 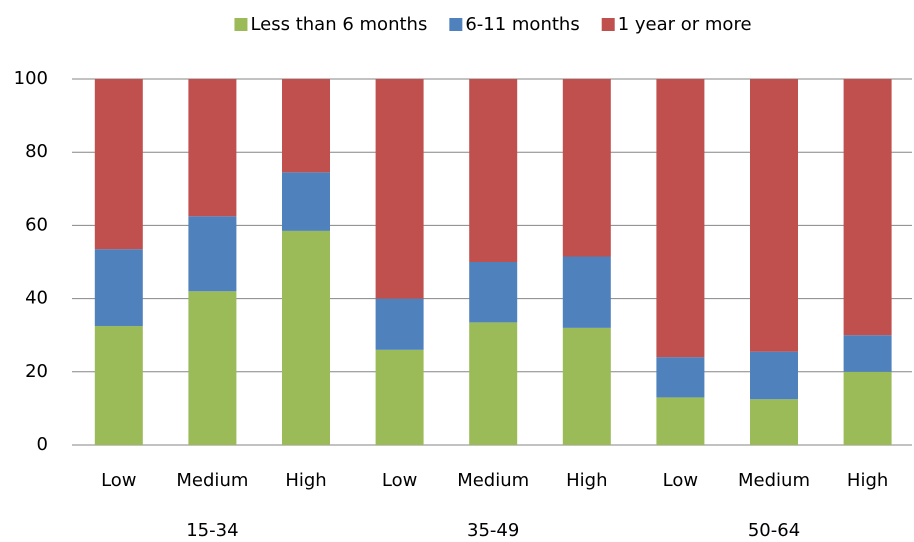 I want to click on y-tick-label: 100, so click(x=31, y=78).